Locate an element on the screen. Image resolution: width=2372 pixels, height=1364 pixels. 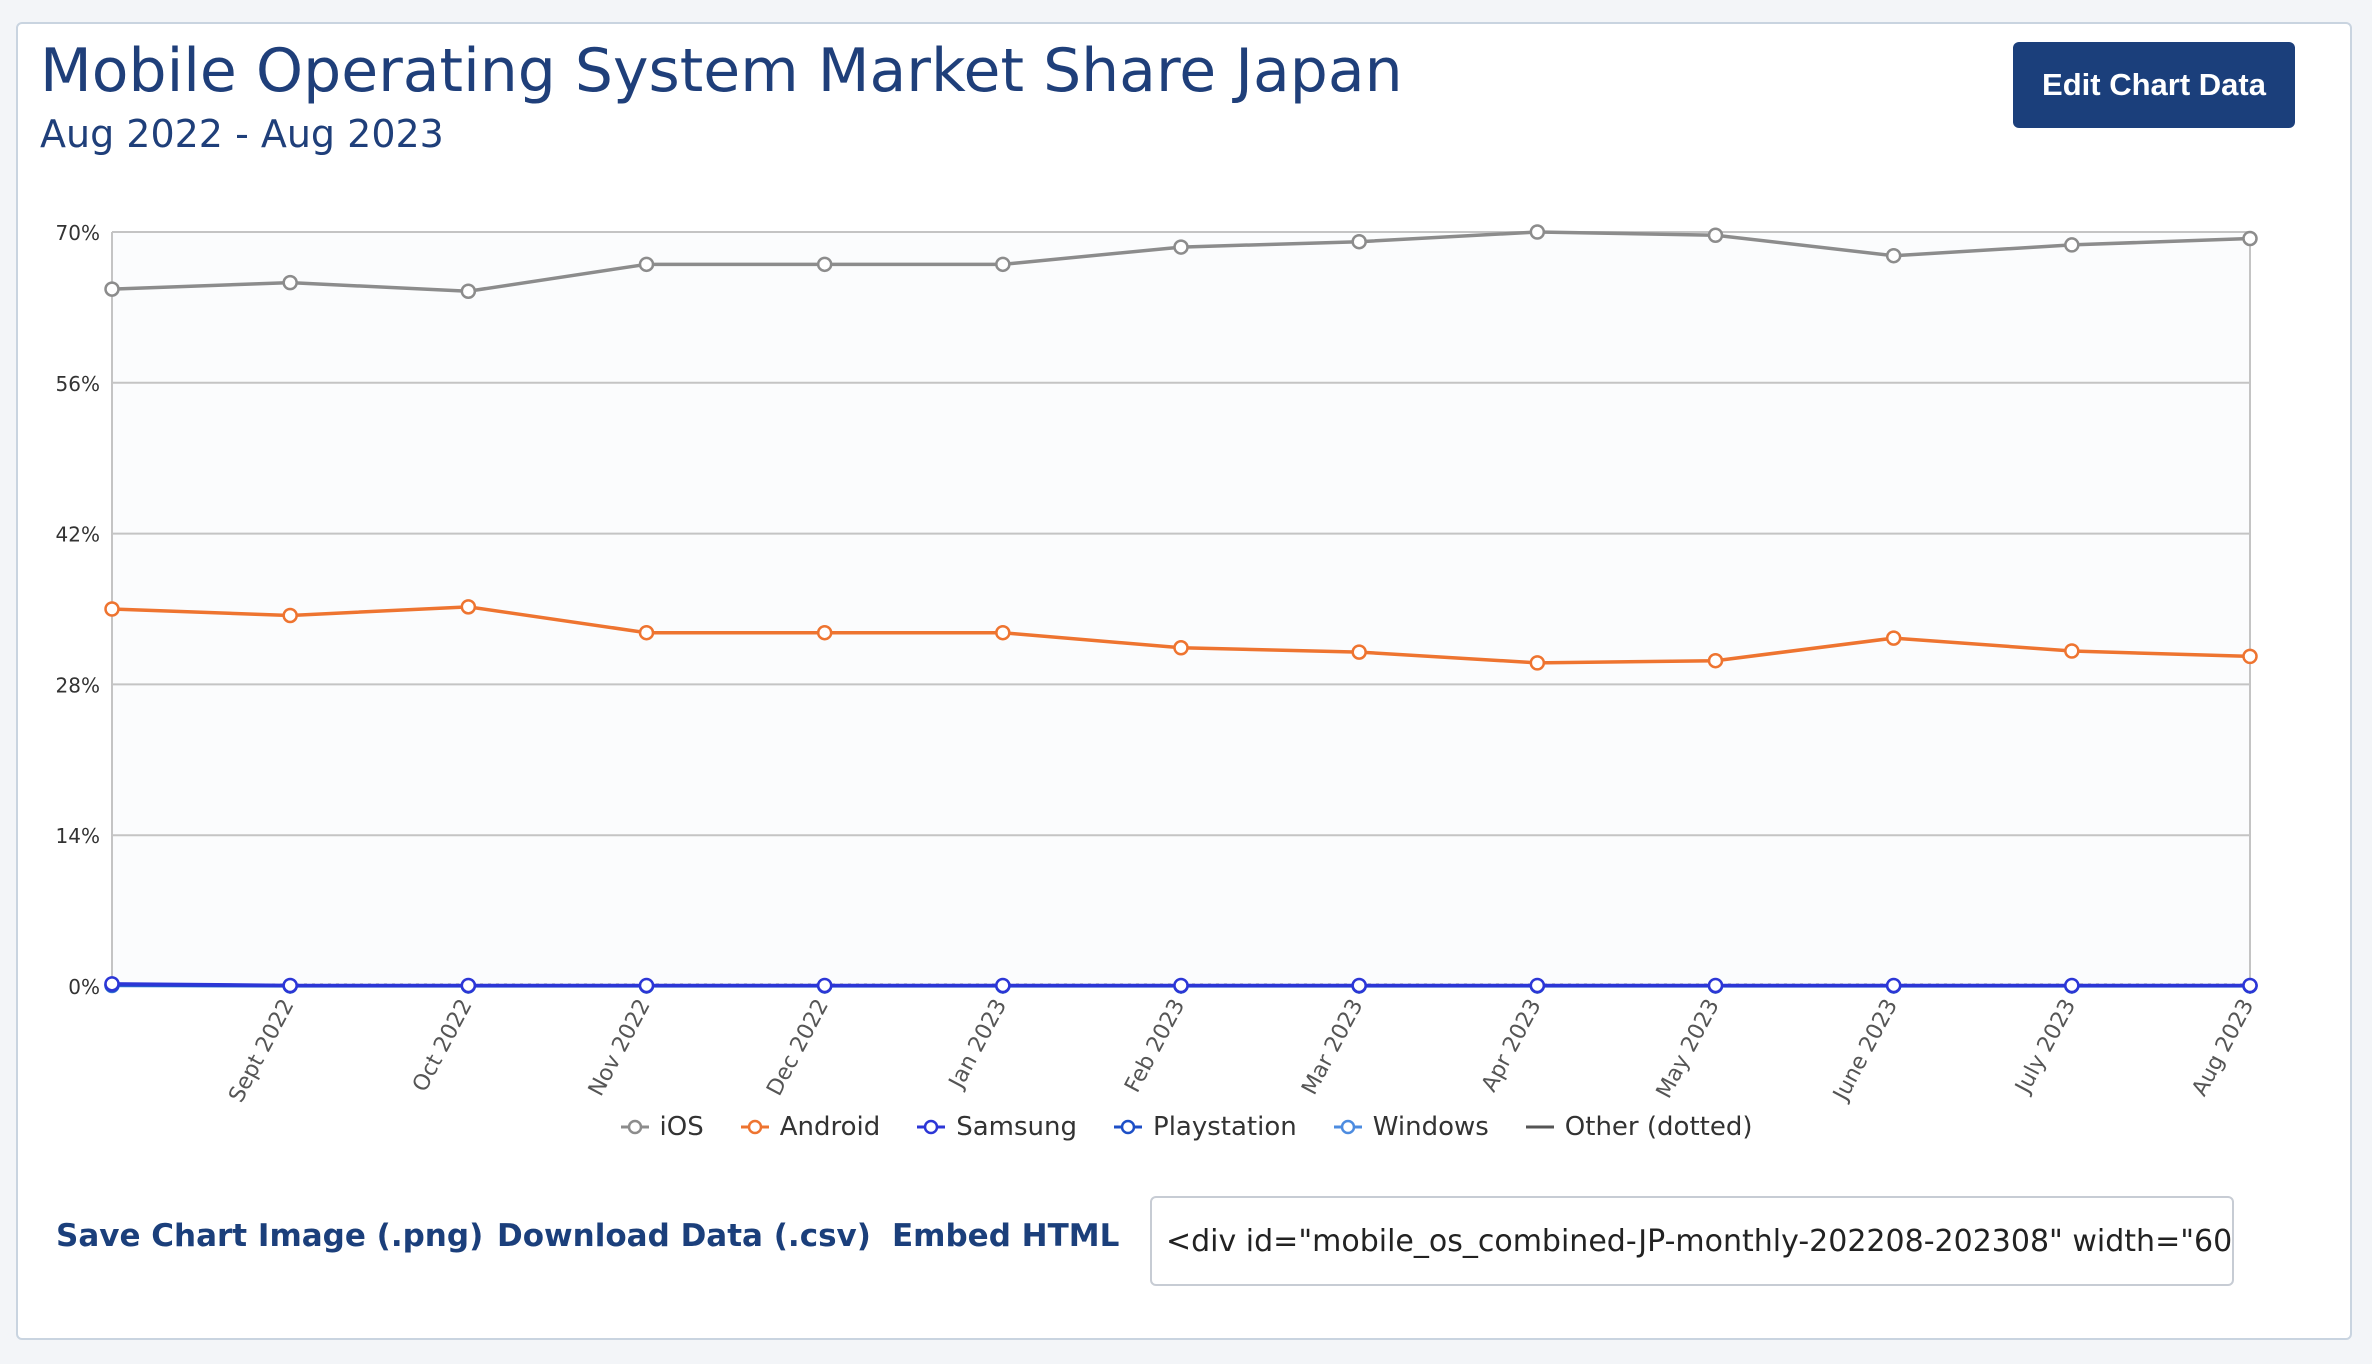
embed-html-label: Embed HTML is located at coordinates (1006, 1236).